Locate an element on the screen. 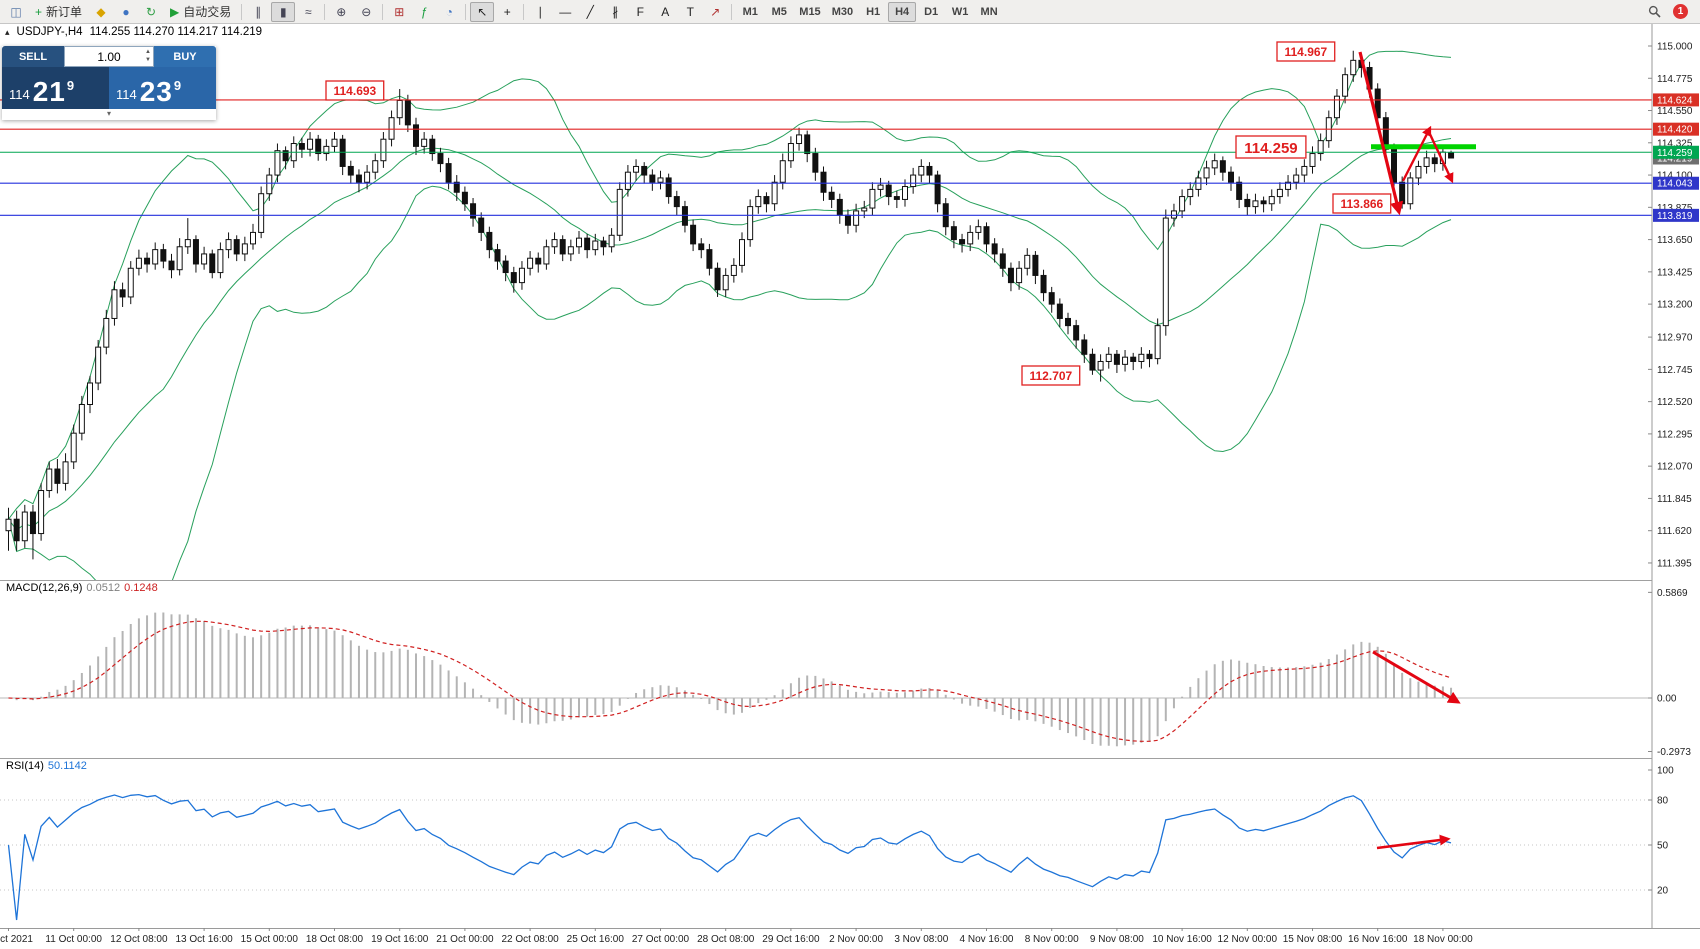  svg-text: 114.693 is located at coordinates (355, 91).